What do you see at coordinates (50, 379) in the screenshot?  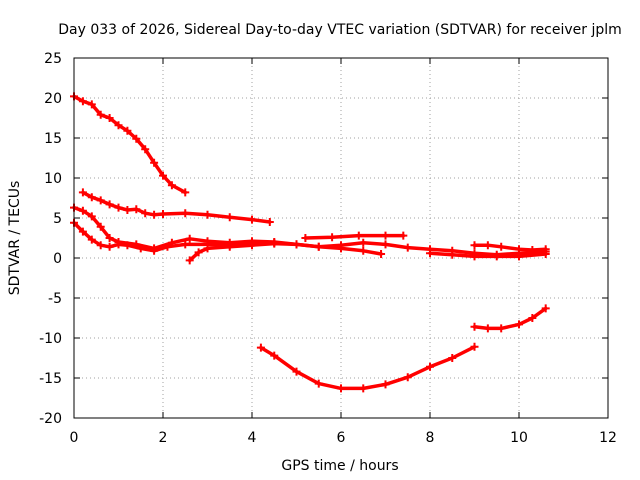 I see `y-tick-label: -15` at bounding box center [50, 379].